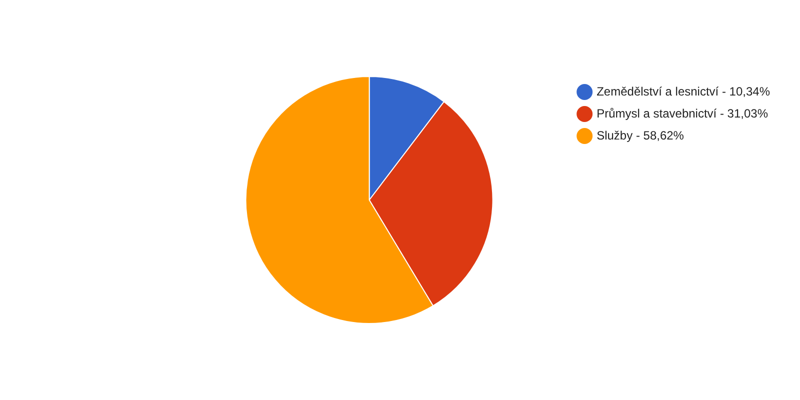 This screenshot has height=400, width=800. I want to click on legend-label: Průmysl a stavebnictví - 31,03%, so click(682, 113).